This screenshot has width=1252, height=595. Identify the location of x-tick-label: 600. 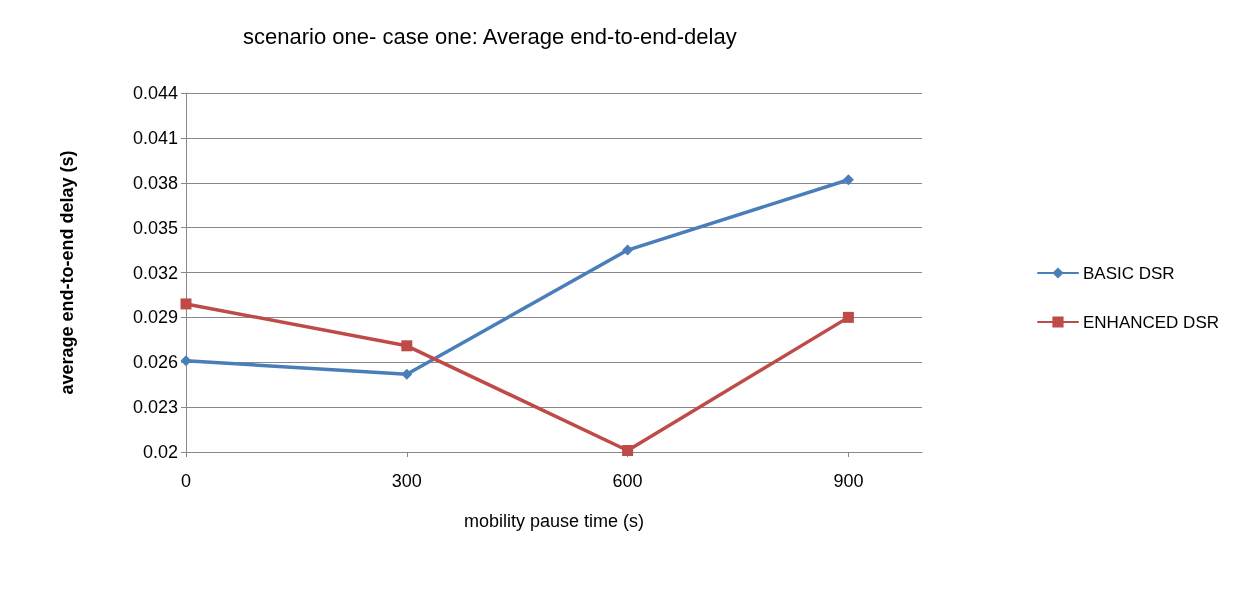
(627, 481).